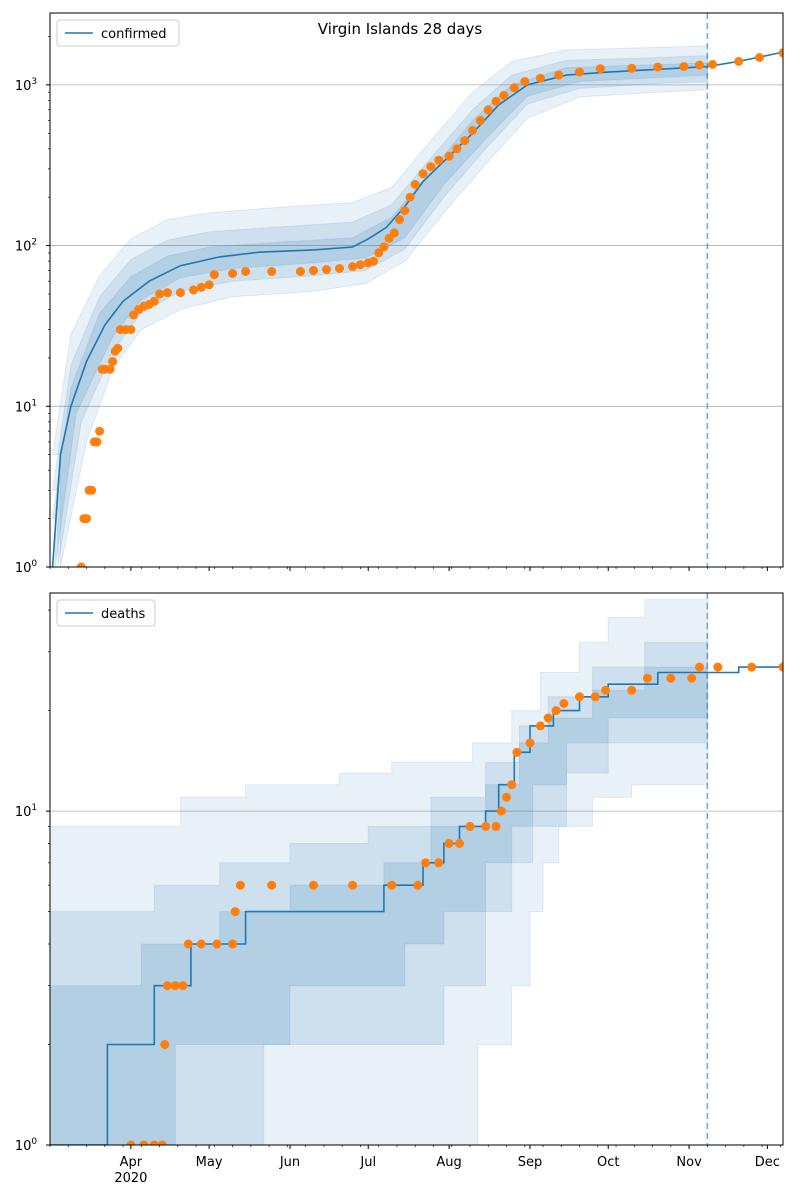 This screenshot has height=1200, width=800. I want to click on figure-title: Virgin Islands 28 days, so click(400, 29).